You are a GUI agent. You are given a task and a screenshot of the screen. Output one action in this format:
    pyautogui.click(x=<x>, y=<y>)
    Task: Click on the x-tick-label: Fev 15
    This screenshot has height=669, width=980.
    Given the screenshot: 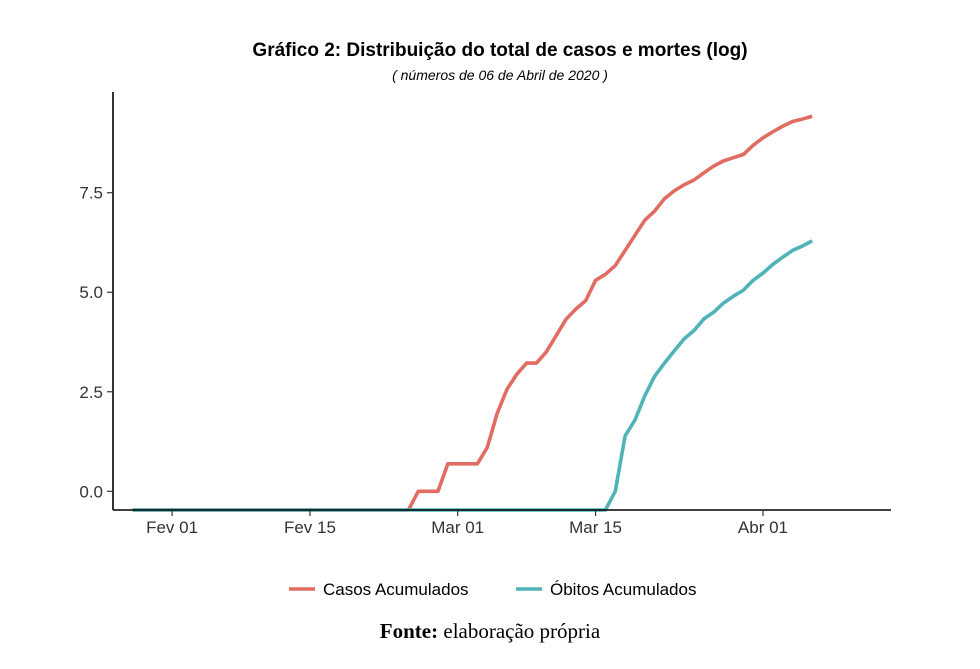 What is the action you would take?
    pyautogui.click(x=310, y=527)
    